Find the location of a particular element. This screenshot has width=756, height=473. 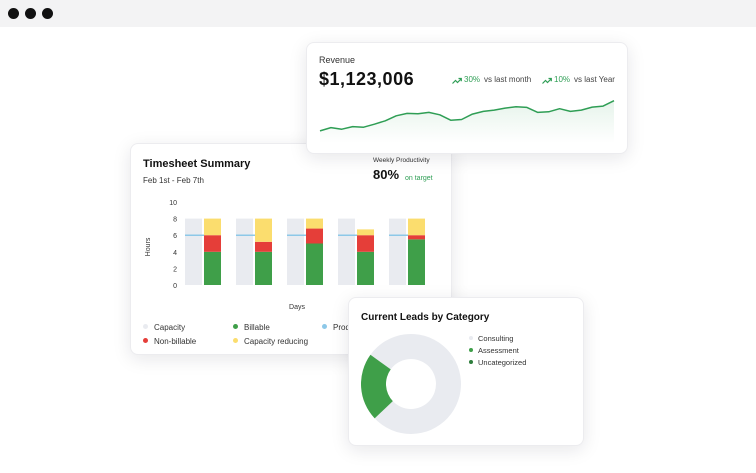

legend-non-billable-swatch is located at coordinates (145, 340).